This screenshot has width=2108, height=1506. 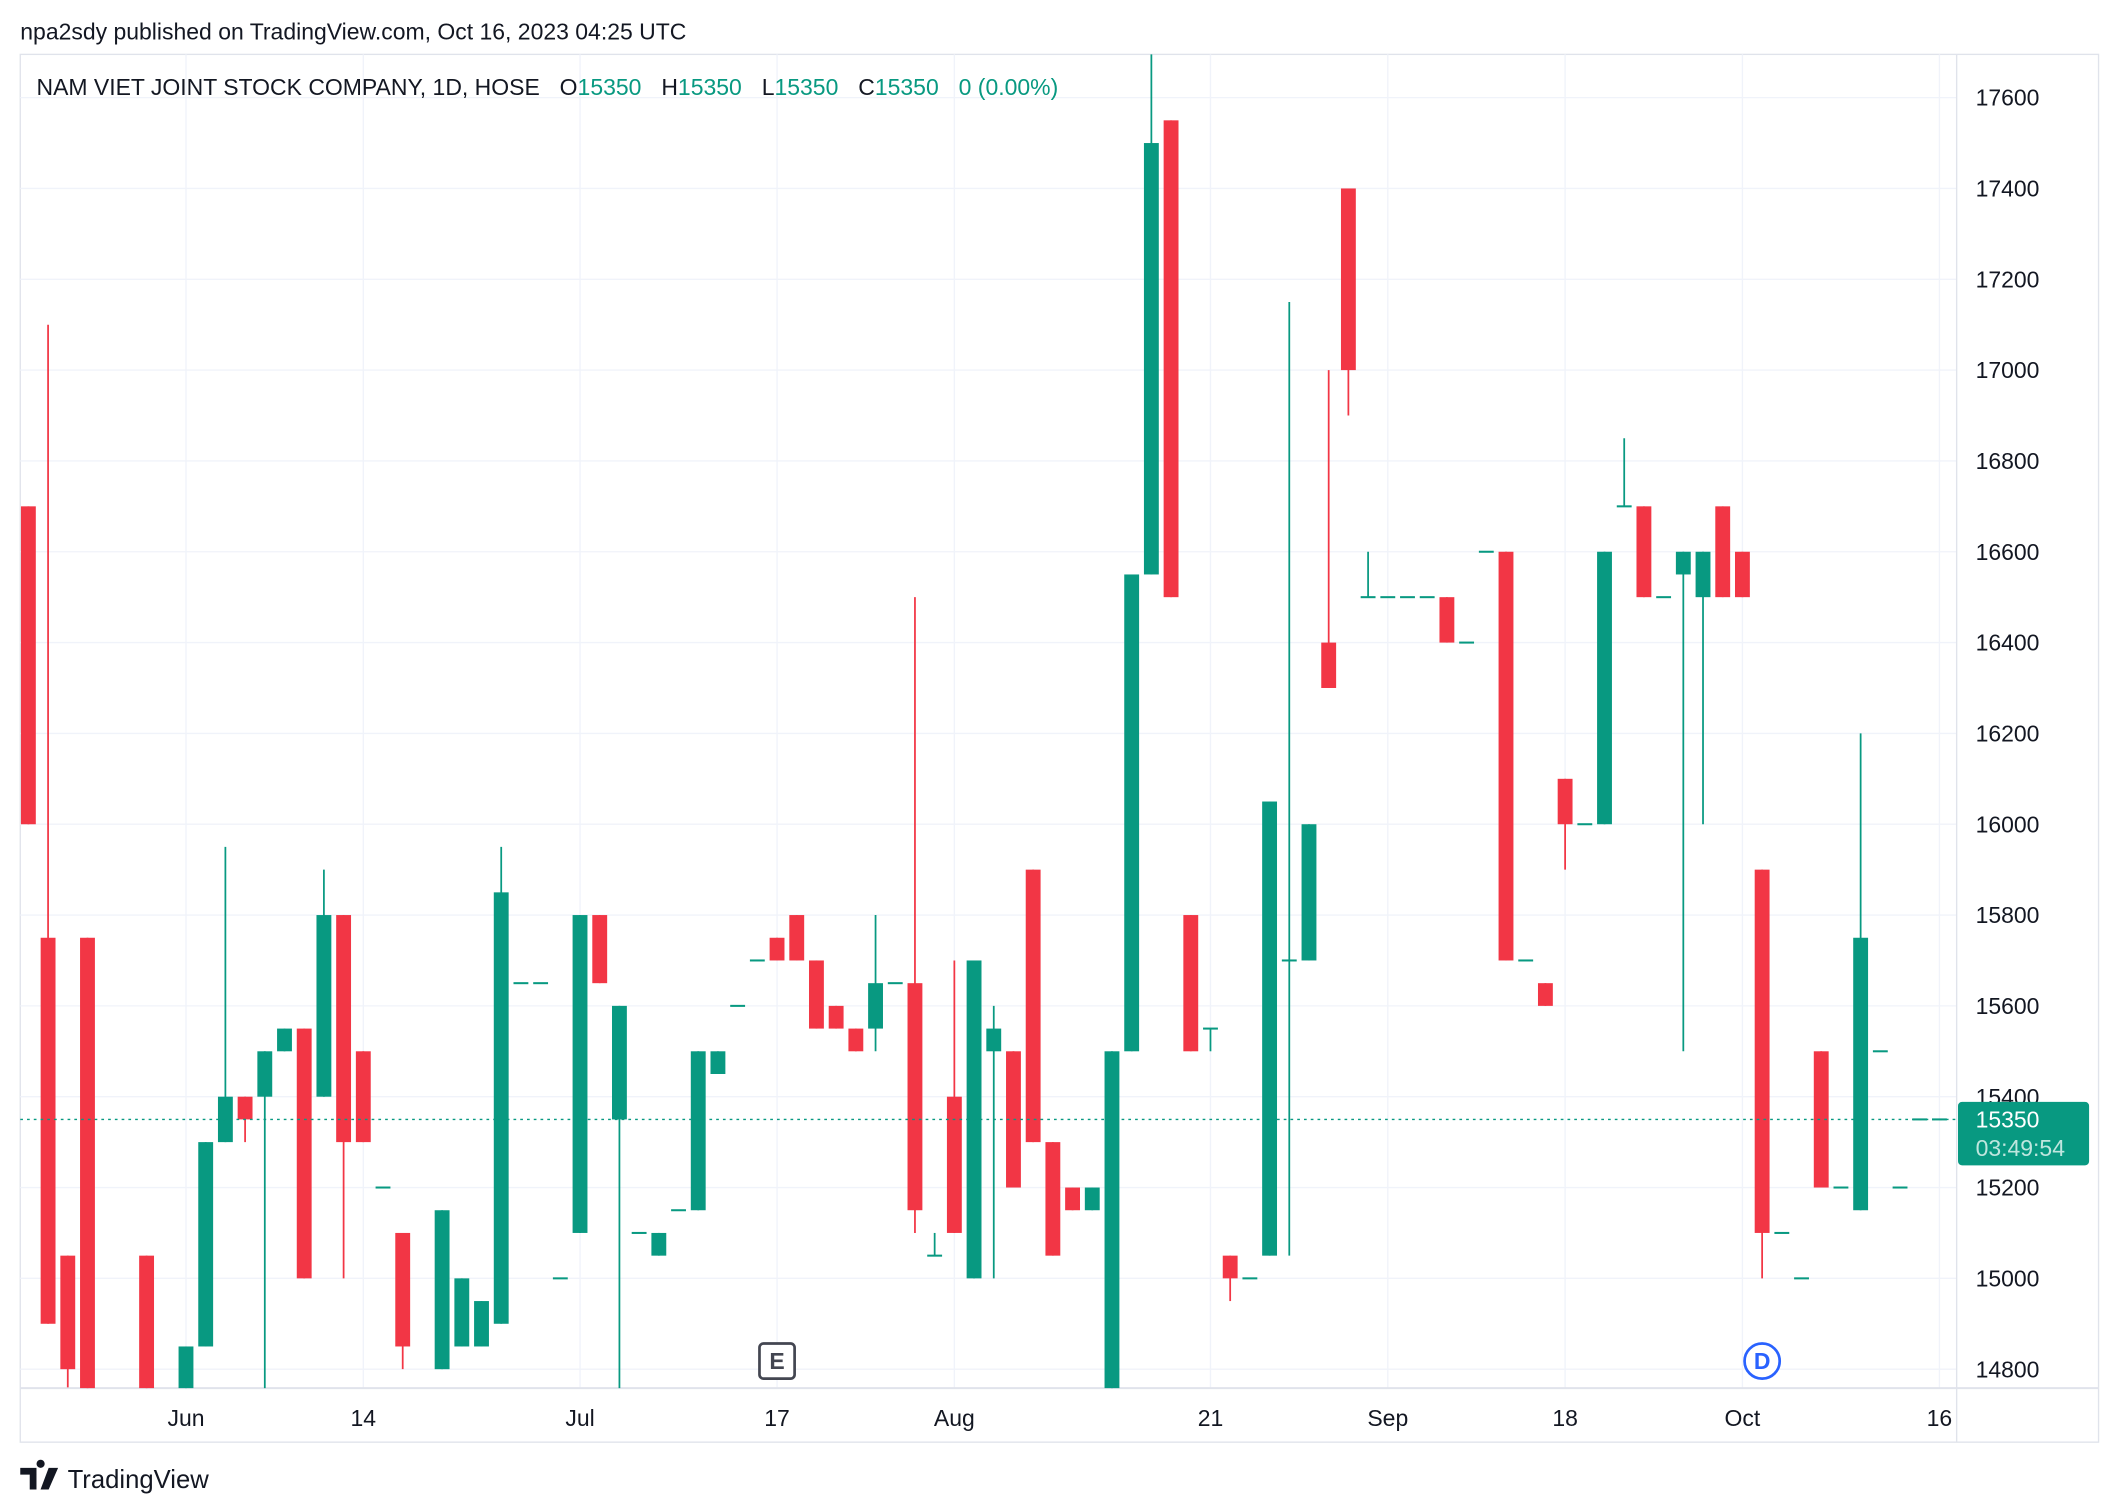 What do you see at coordinates (2021, 1148) in the screenshot?
I see `bar-countdown: 03:49:54` at bounding box center [2021, 1148].